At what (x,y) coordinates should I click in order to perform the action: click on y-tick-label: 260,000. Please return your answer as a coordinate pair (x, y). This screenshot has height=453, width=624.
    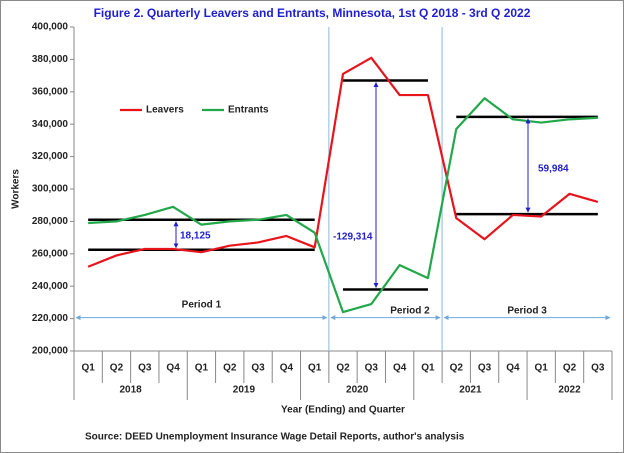
    Looking at the image, I should click on (50, 253).